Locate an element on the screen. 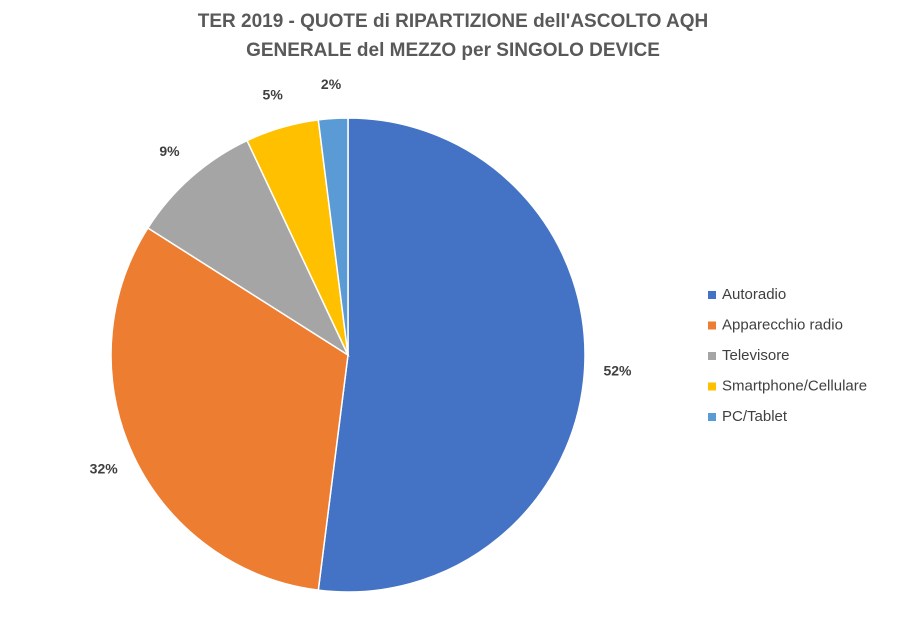 The width and height of the screenshot is (906, 638). data-label: 52% is located at coordinates (617, 371).